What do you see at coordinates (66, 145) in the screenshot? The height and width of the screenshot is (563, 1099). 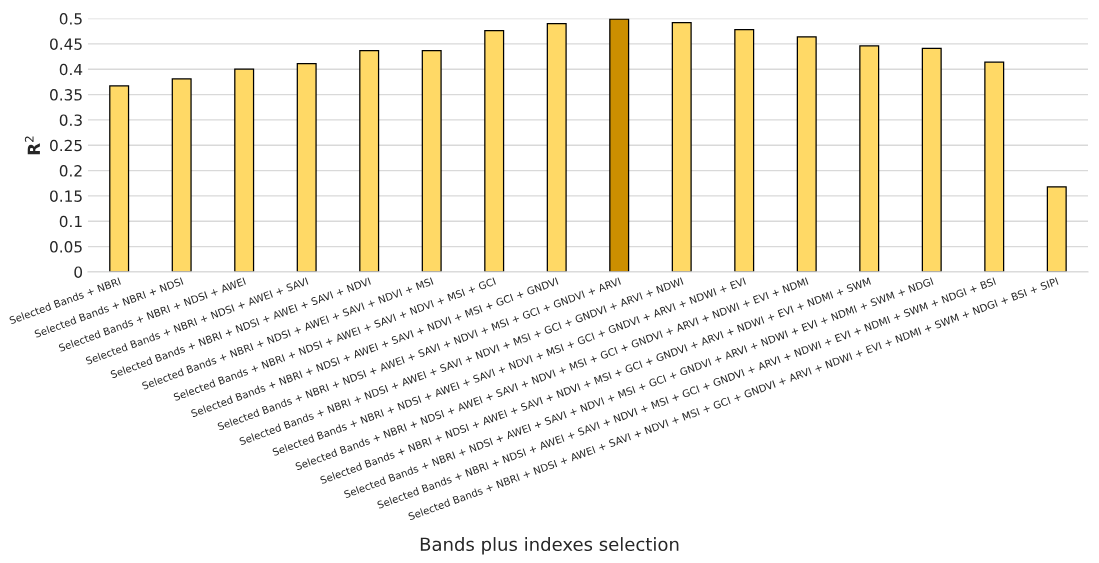 I see `y-tick-label: 0.25` at bounding box center [66, 145].